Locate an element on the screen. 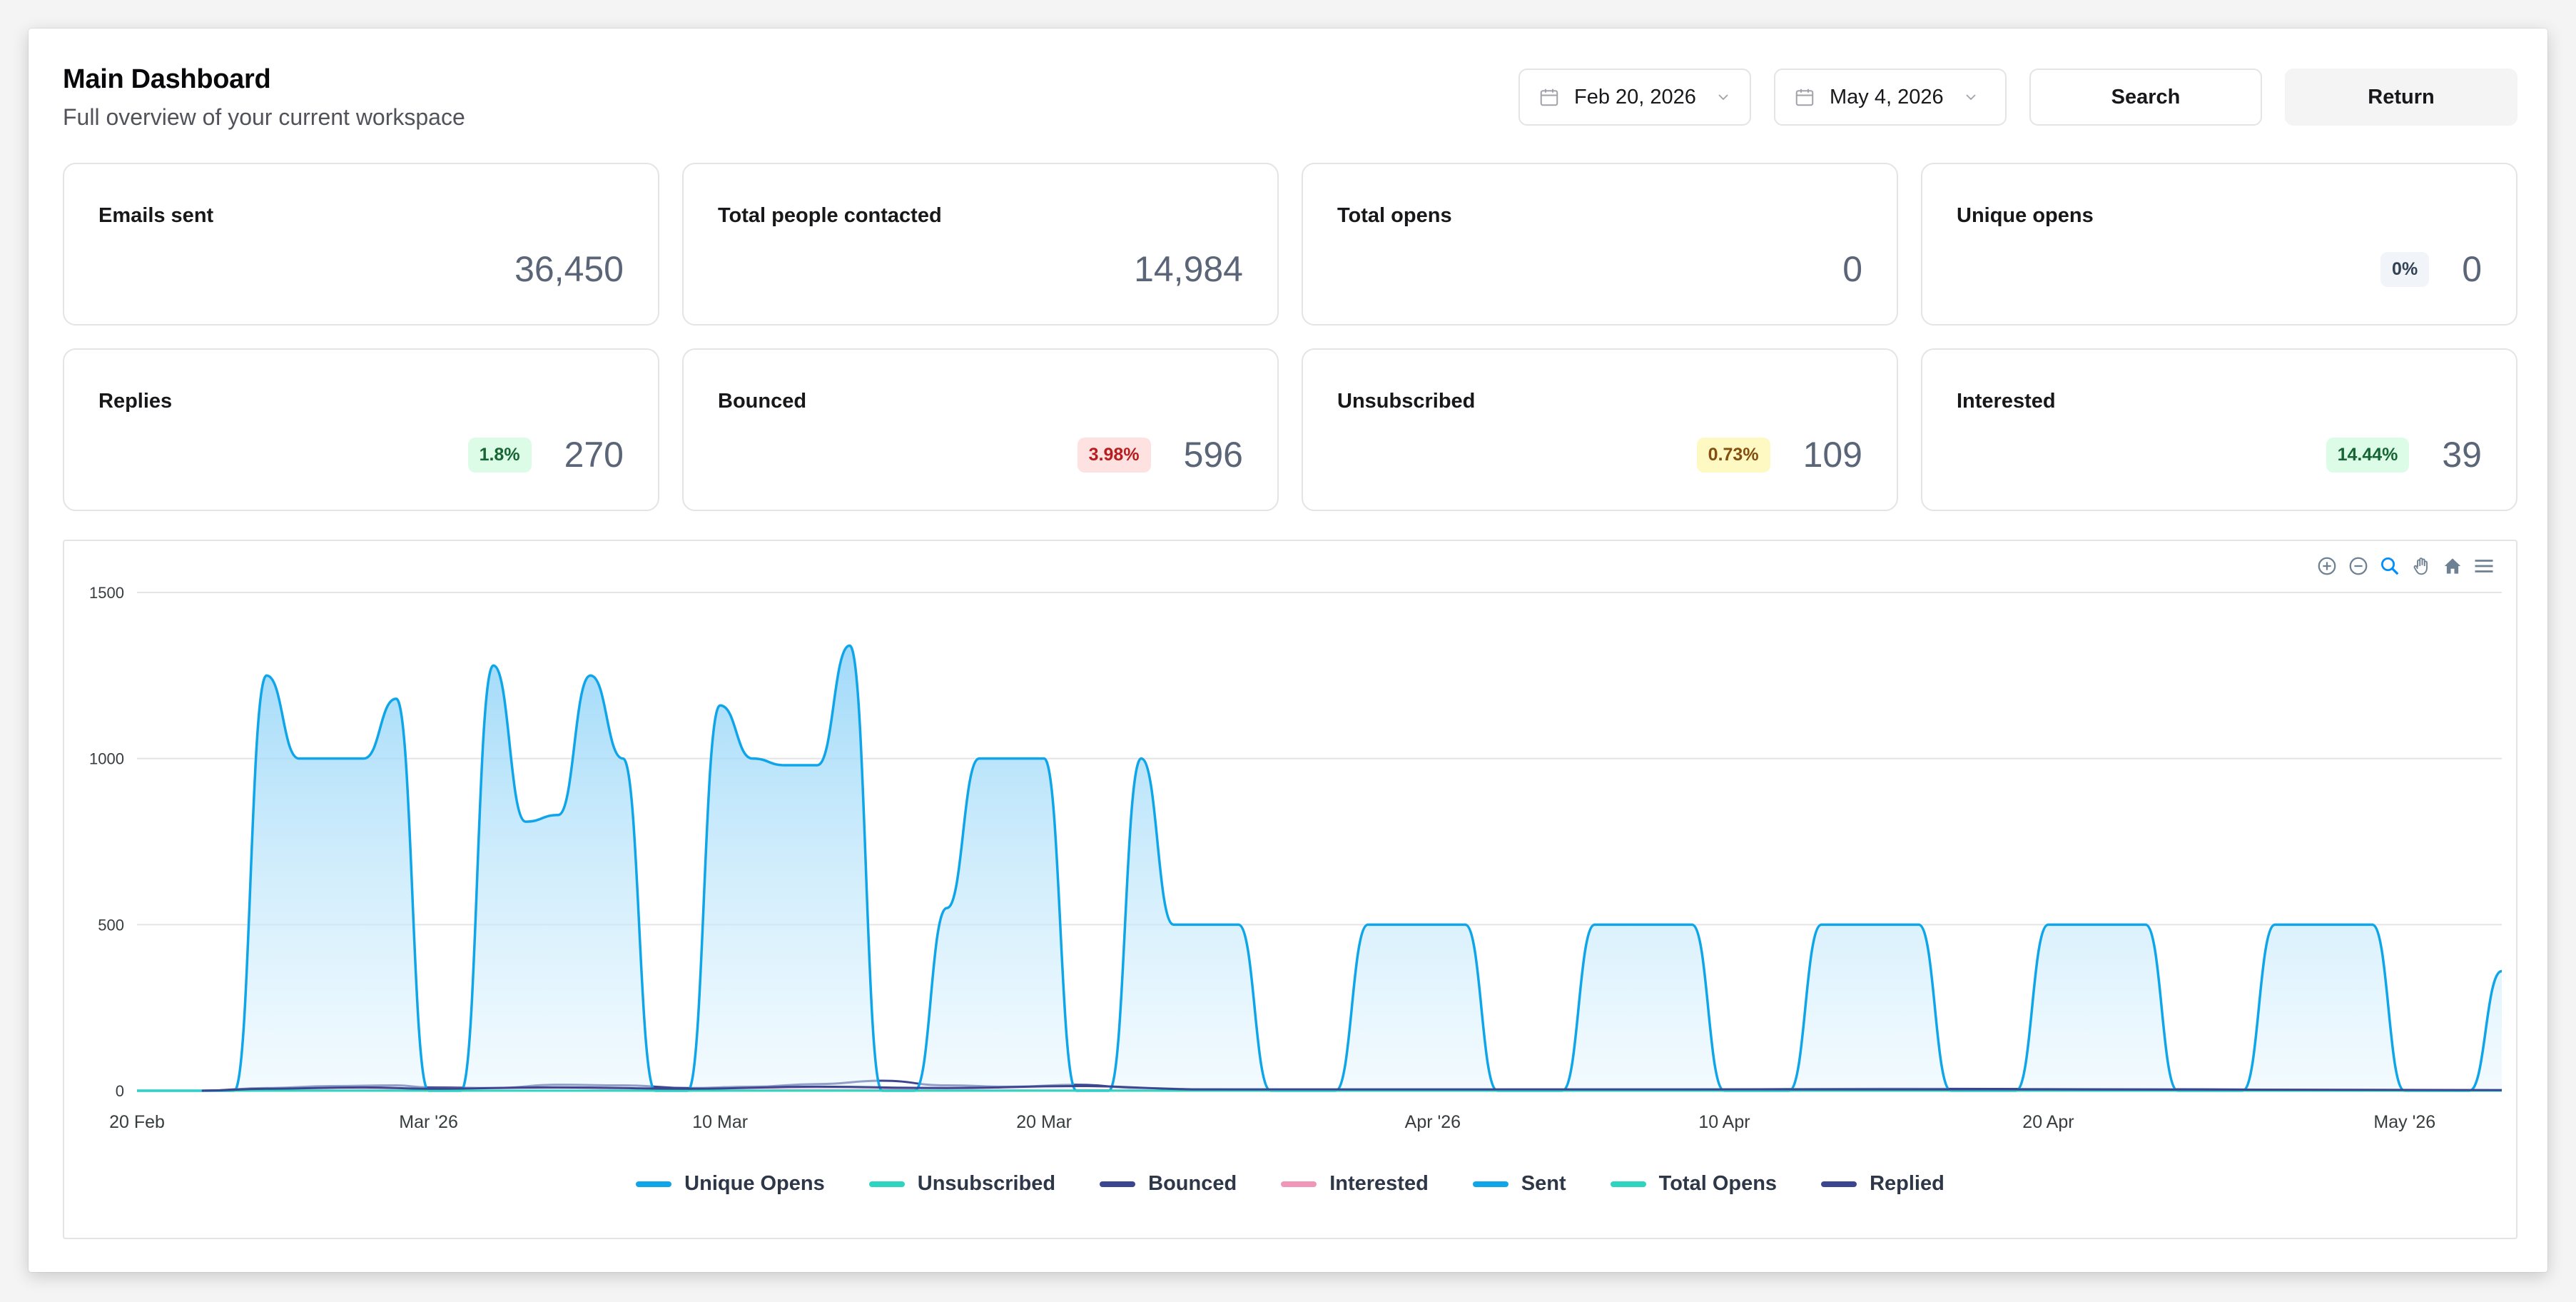 The image size is (2576, 1302). pan-icon is located at coordinates (2421, 566).